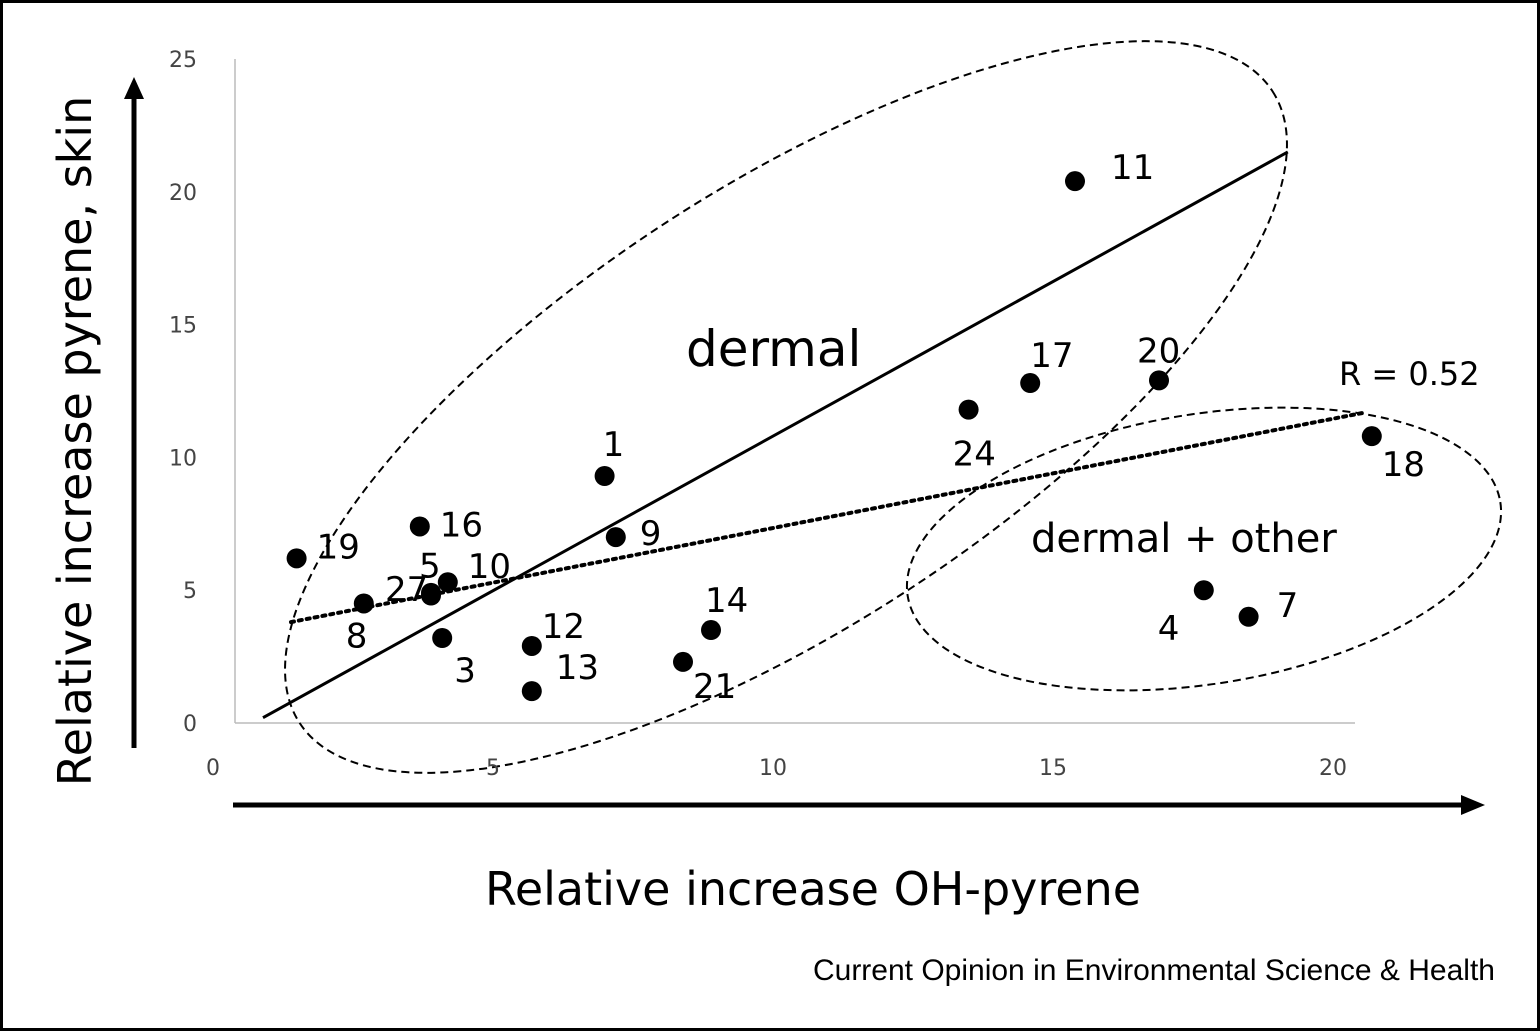  Describe the element at coordinates (1053, 768) in the screenshot. I see `x-tick-label: 15` at that location.